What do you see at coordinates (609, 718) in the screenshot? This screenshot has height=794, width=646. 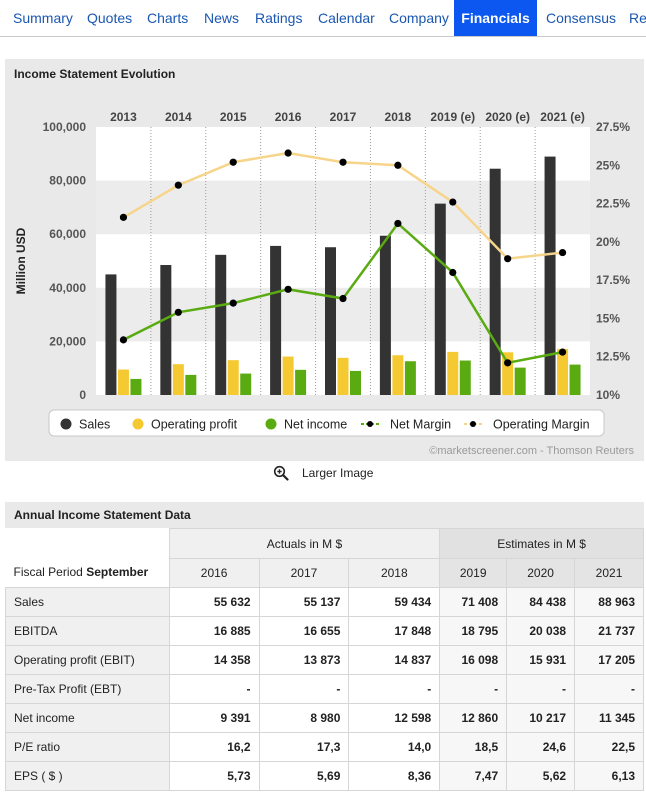 I see `table-cell: 11 345` at bounding box center [609, 718].